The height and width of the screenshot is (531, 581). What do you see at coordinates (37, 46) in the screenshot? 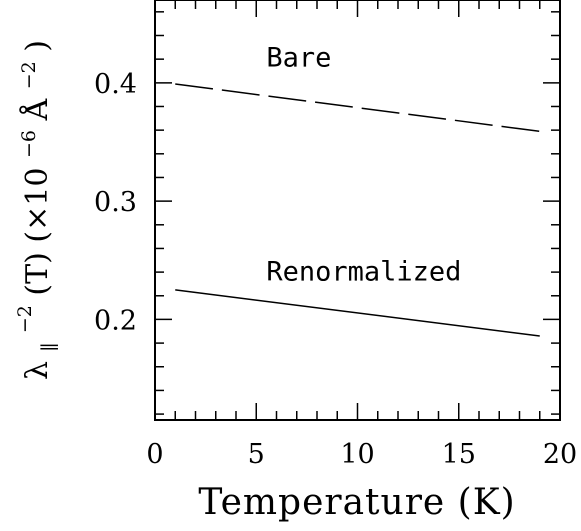
I see `y-axis-close: )` at bounding box center [37, 46].